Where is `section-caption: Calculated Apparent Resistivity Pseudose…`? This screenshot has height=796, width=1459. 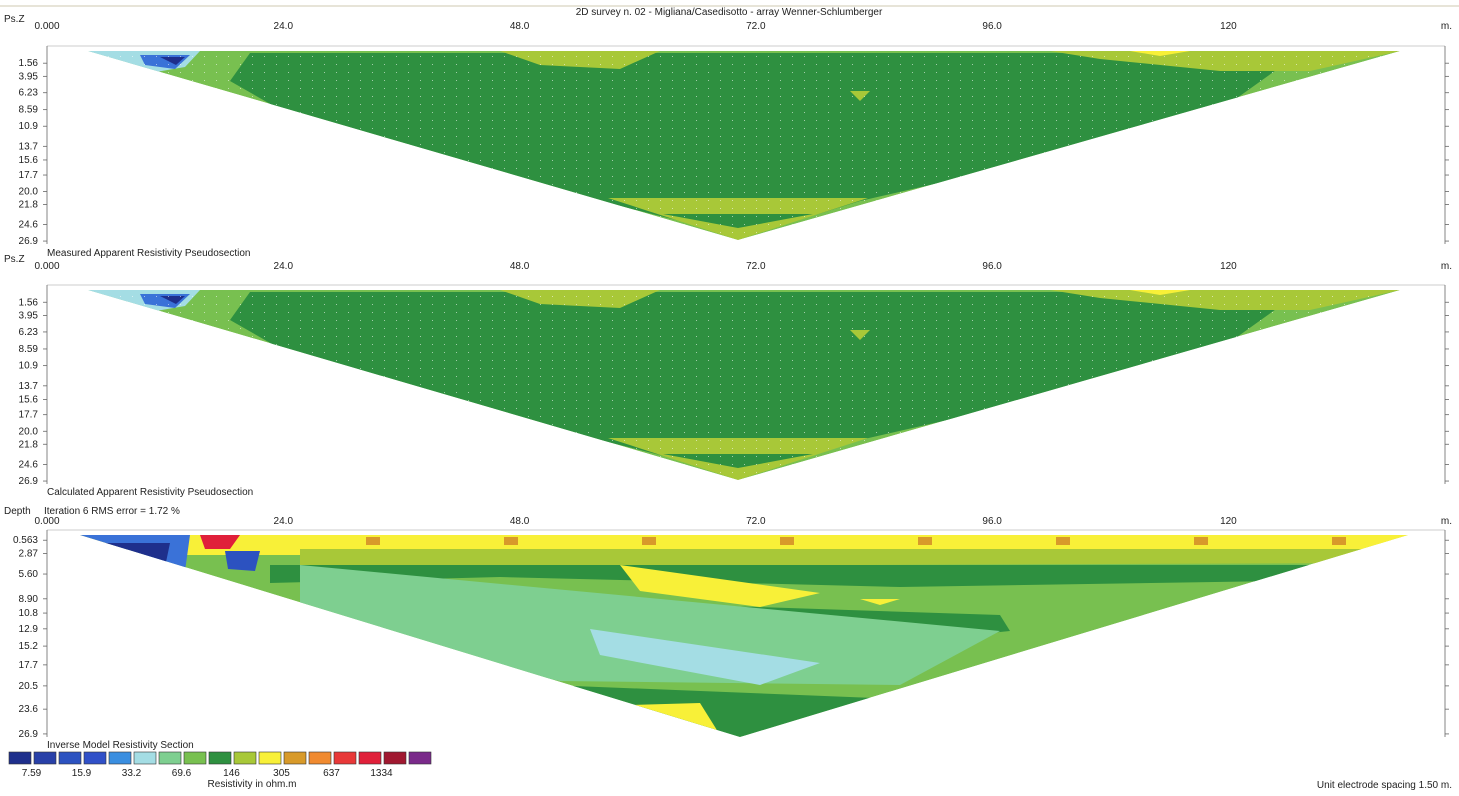 section-caption: Calculated Apparent Resistivity Pseudose… is located at coordinates (150, 492).